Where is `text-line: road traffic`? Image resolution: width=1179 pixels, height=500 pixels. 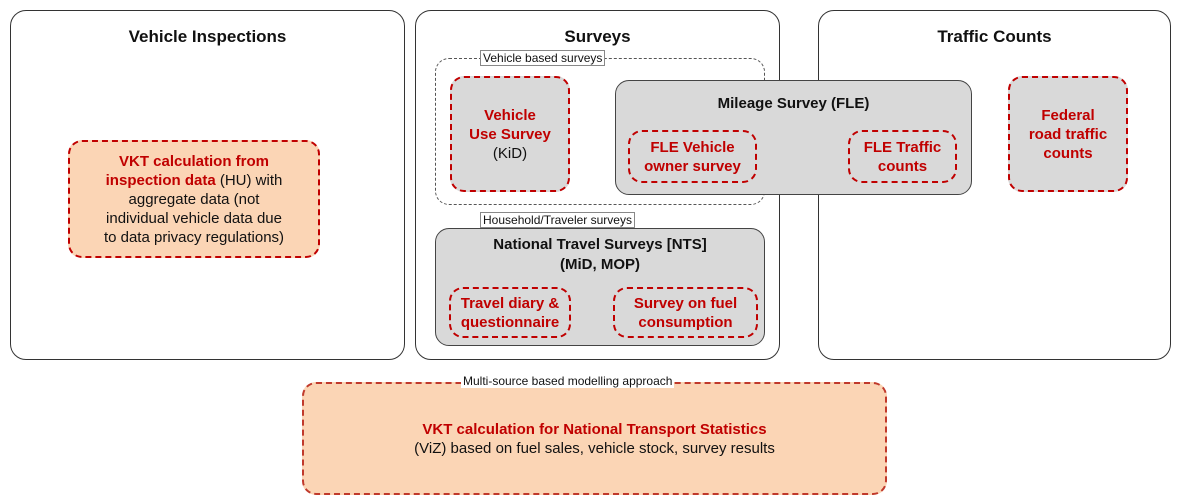
text-line: road traffic is located at coordinates (1068, 134).